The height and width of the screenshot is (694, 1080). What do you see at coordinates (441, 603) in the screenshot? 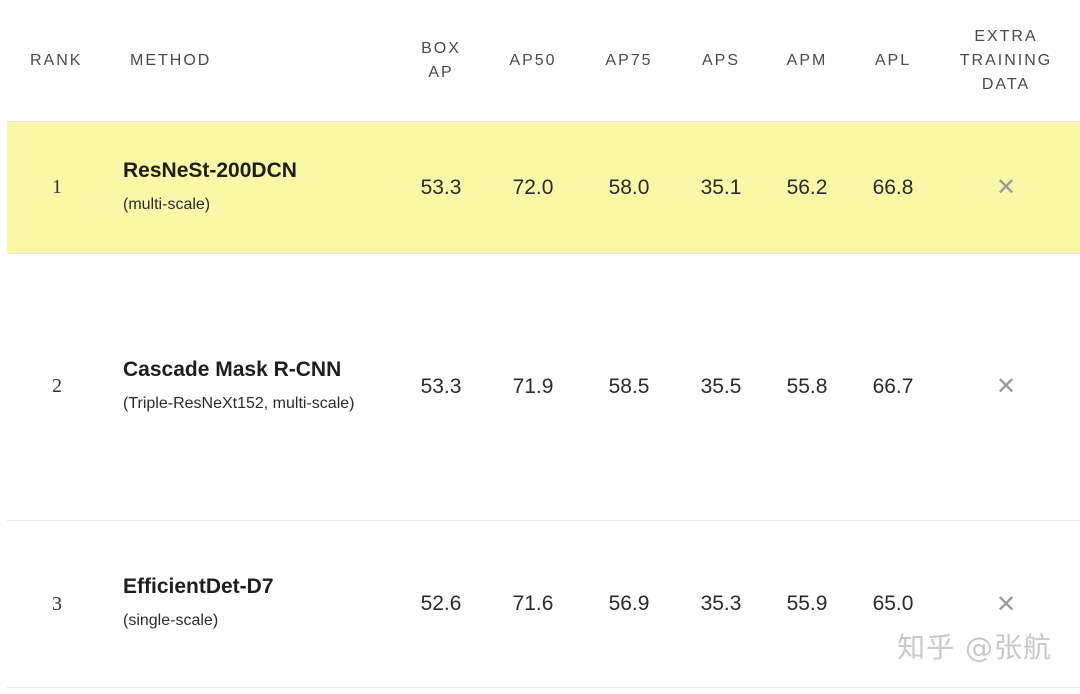
I see `box-ap-cell: 52.6` at bounding box center [441, 603].